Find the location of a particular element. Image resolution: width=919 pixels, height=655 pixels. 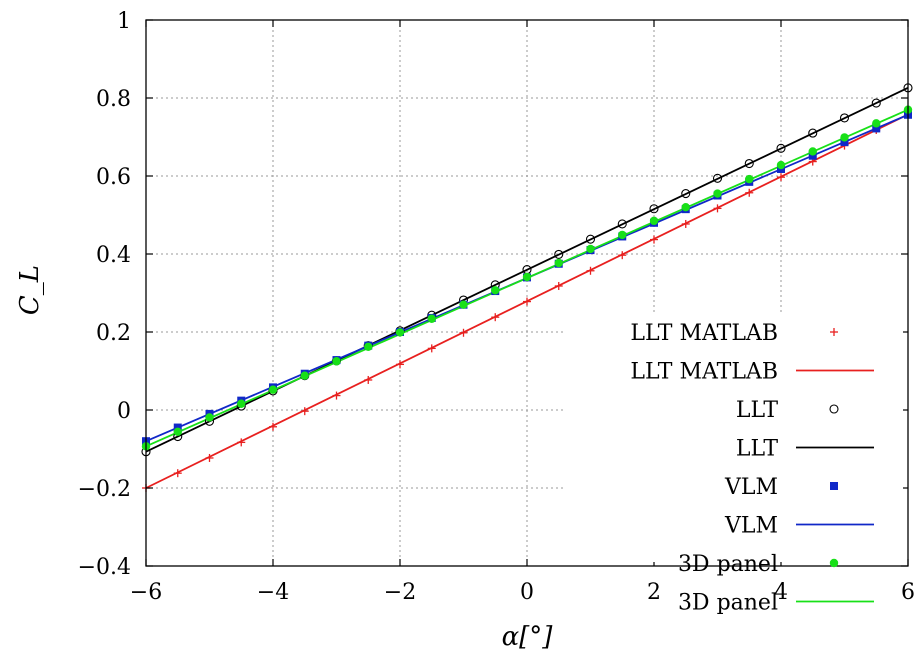

y-tick-label: 0.6 is located at coordinates (113, 177).